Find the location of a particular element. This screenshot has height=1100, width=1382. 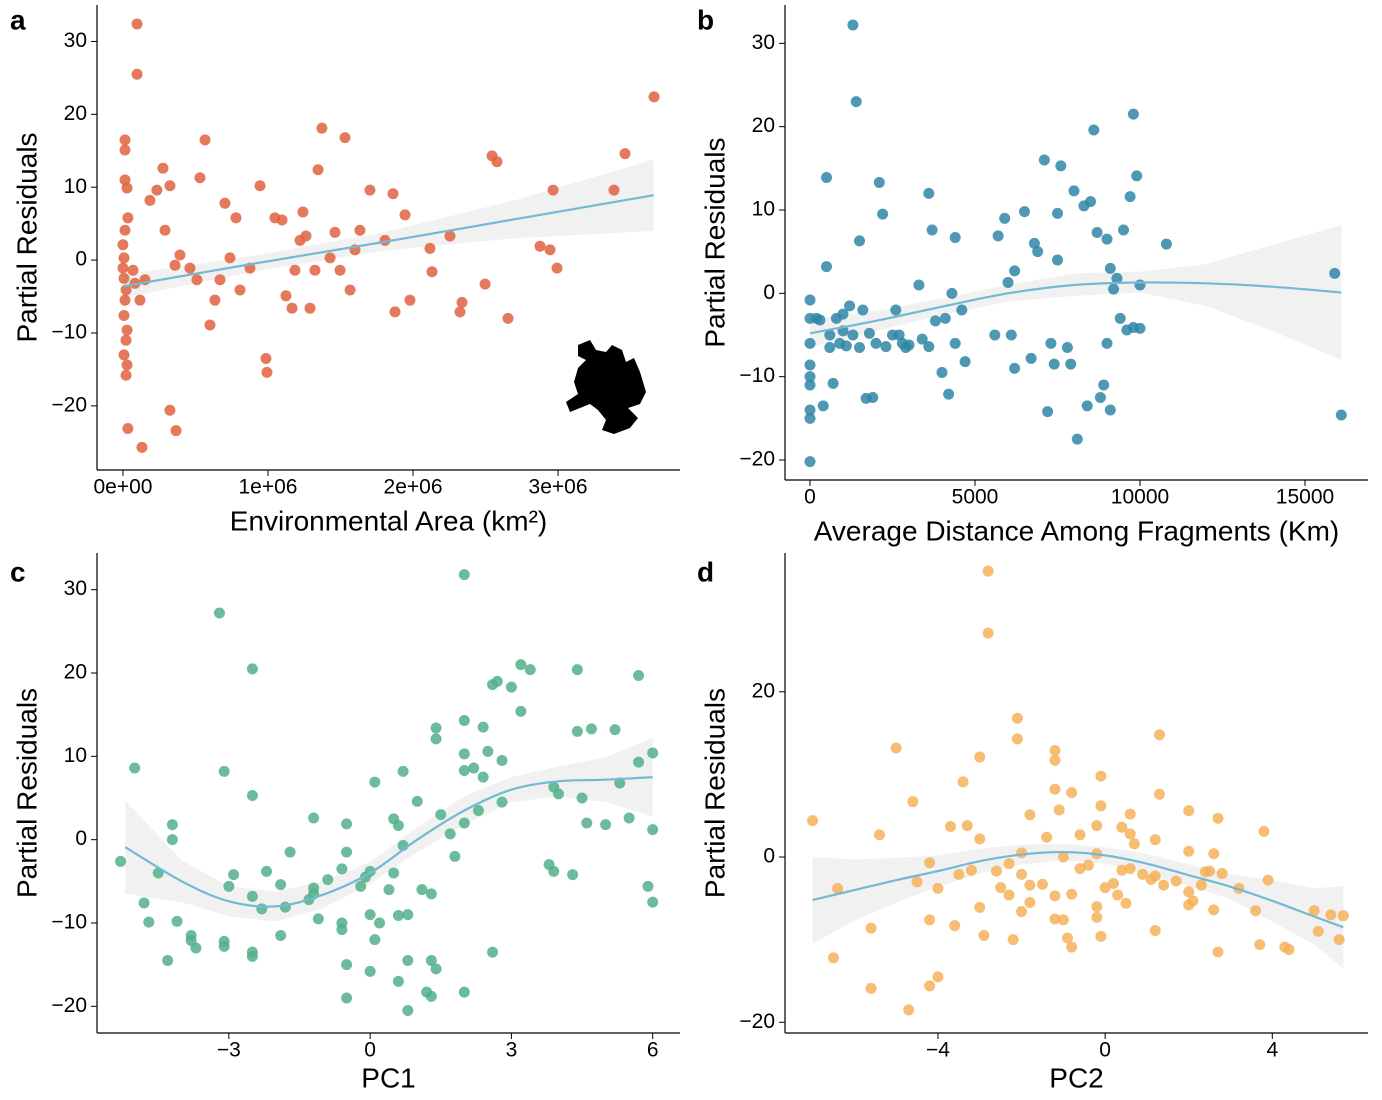

y-tick-label: 20 is located at coordinates (763, 125).